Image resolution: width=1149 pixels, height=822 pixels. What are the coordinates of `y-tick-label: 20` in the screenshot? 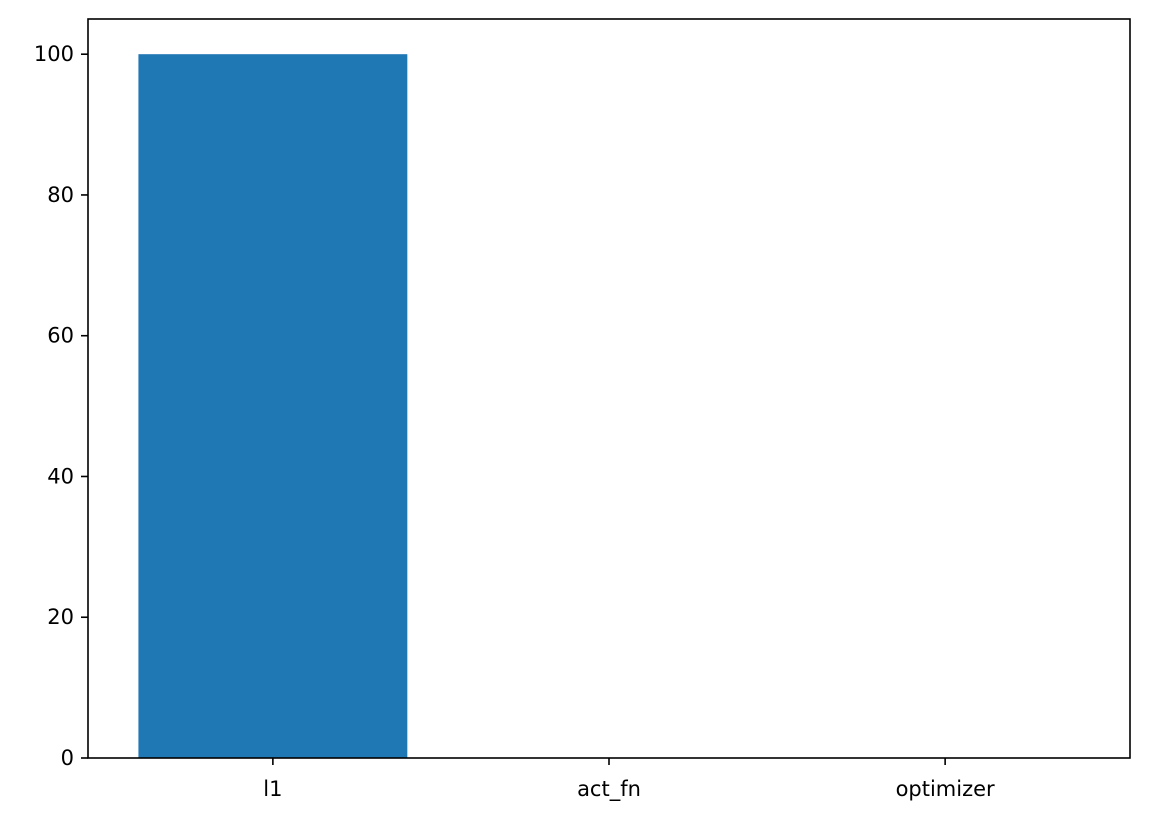 It's located at (60, 617).